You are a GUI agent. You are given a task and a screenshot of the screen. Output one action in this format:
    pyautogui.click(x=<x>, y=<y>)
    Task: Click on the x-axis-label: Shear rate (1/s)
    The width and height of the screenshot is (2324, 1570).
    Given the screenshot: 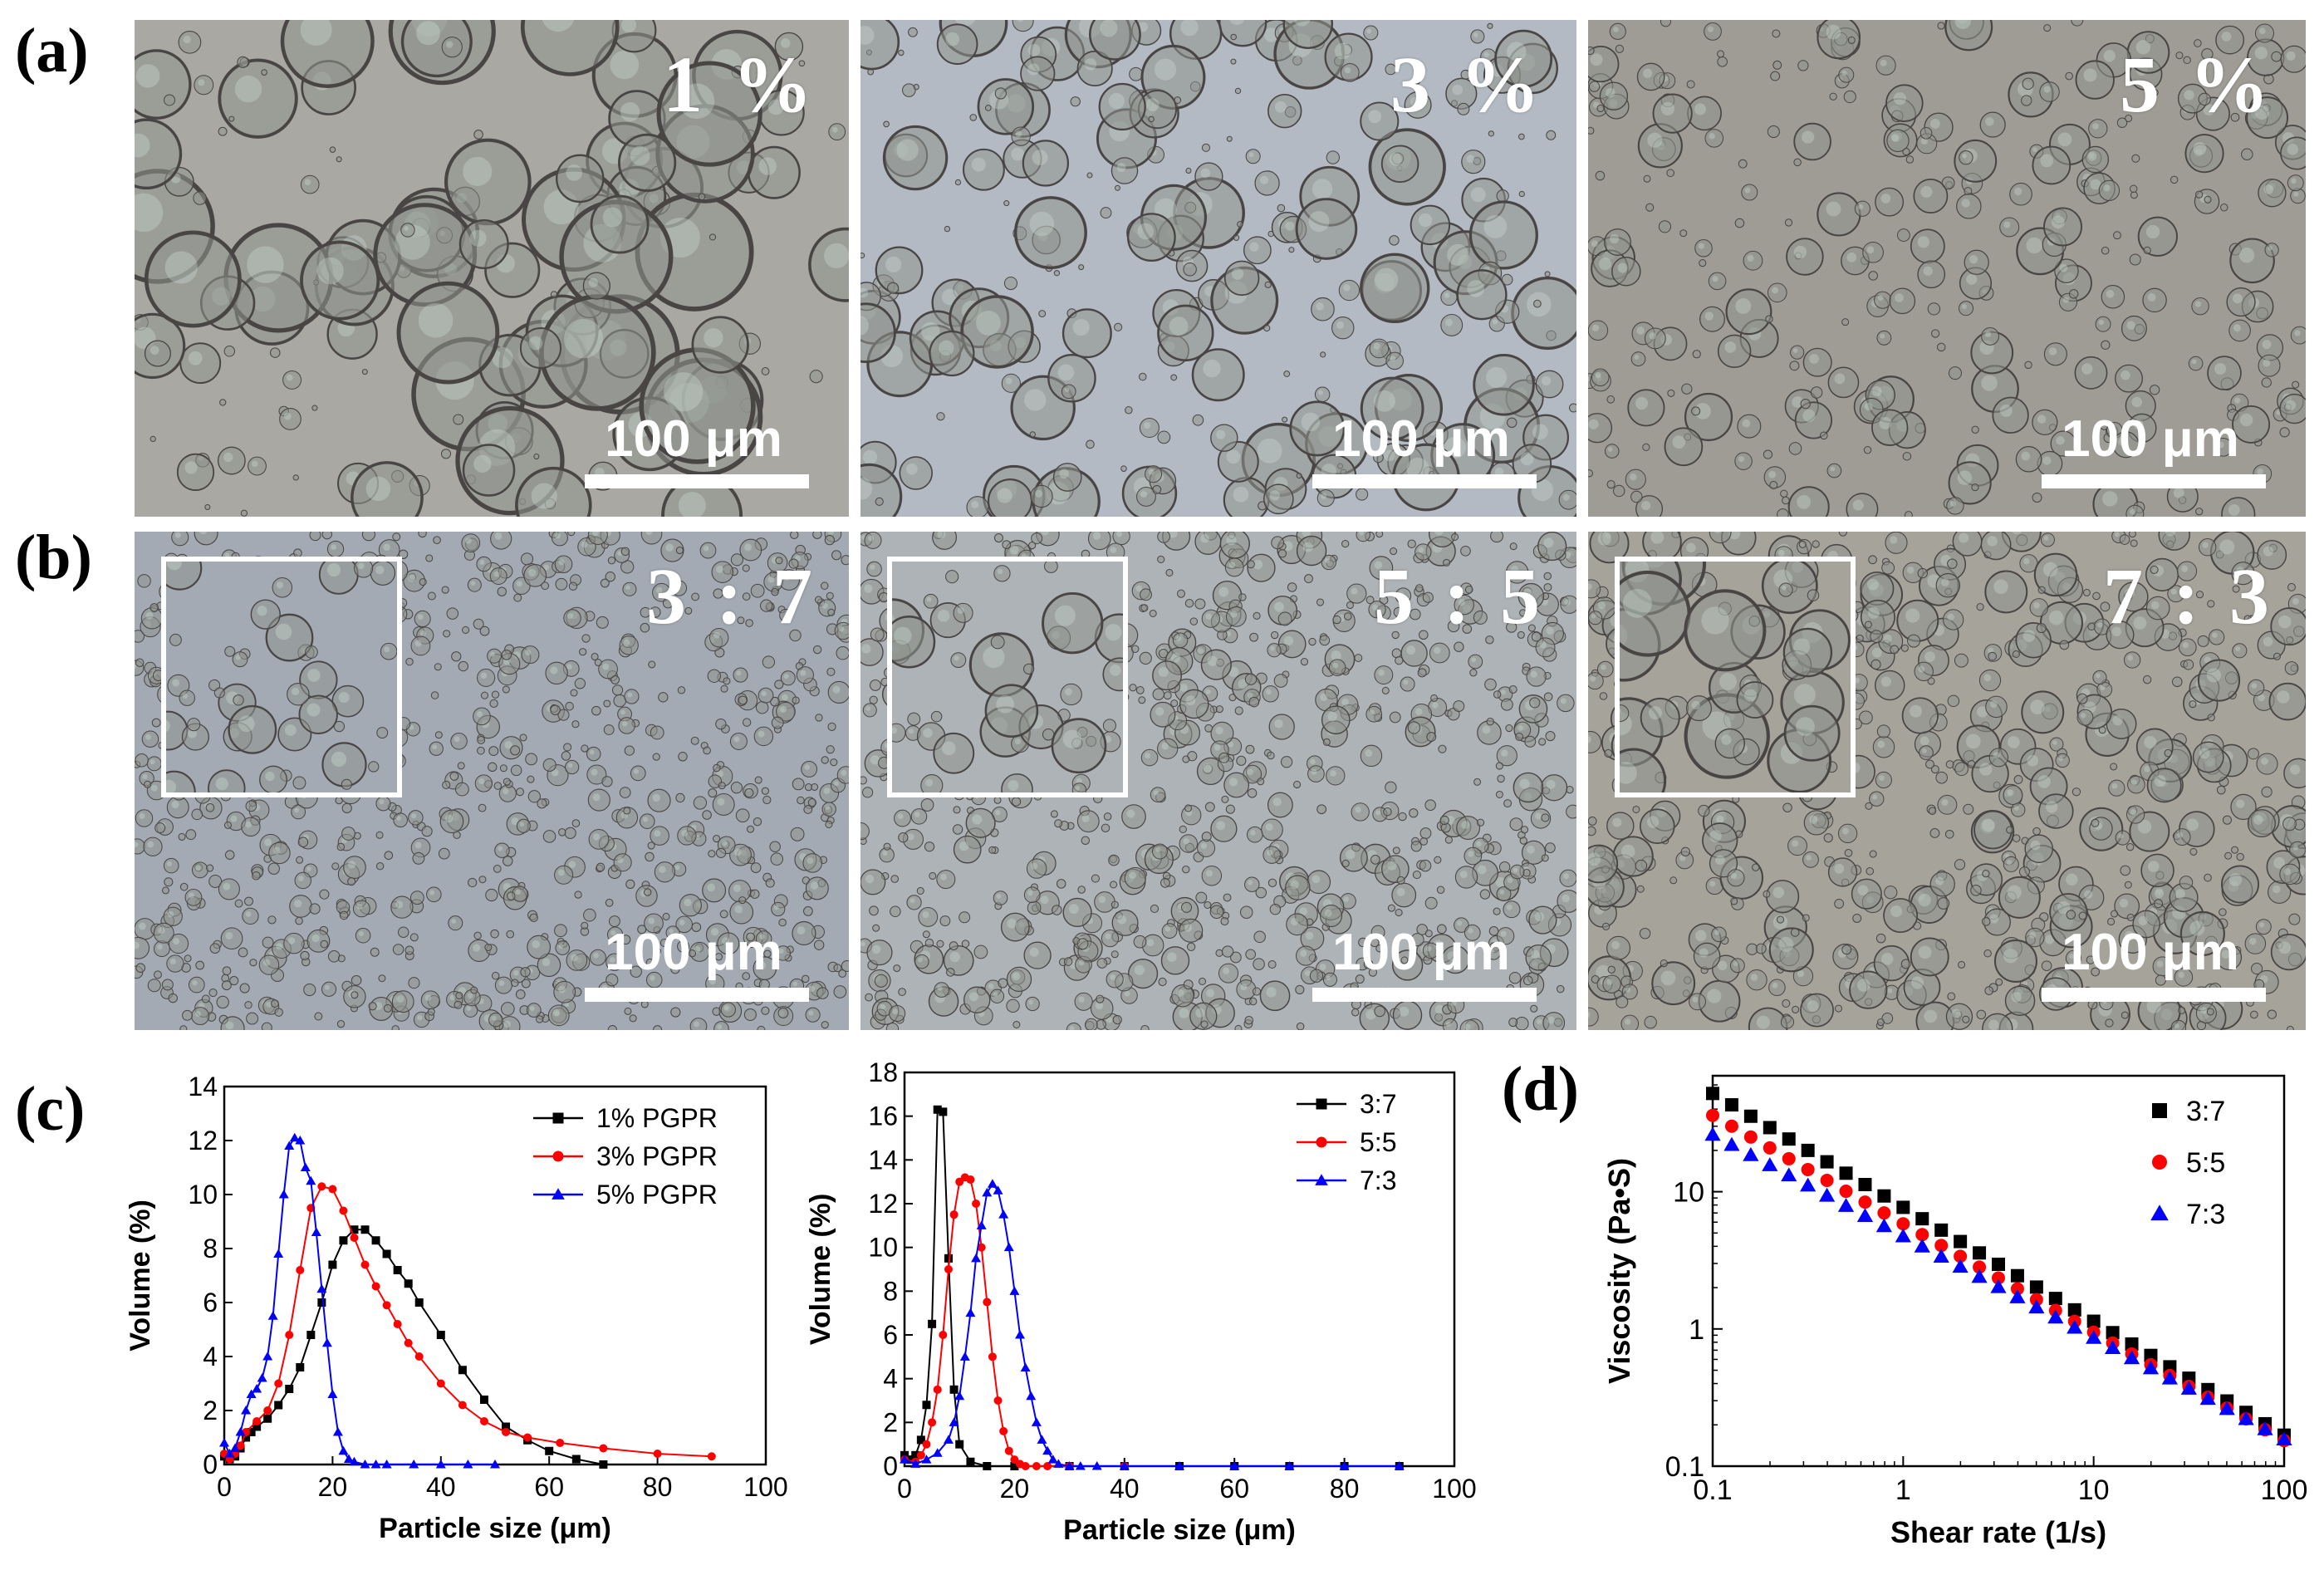 What is the action you would take?
    pyautogui.click(x=1998, y=1532)
    